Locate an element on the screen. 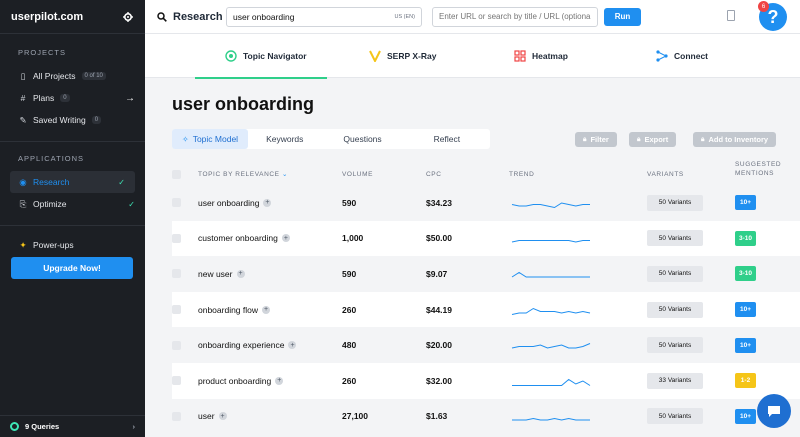 This screenshot has height=437, width=800. chat-icon is located at coordinates (774, 411).